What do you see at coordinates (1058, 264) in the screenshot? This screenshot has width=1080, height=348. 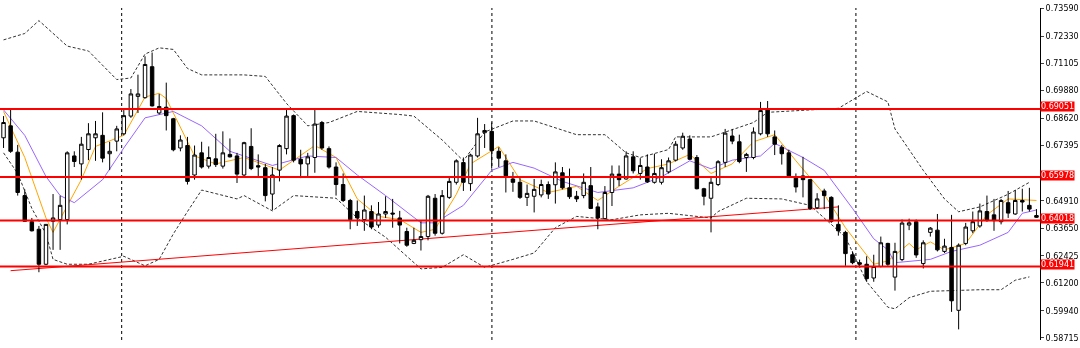 I see `ref-line-label: 0.61941` at bounding box center [1058, 264].